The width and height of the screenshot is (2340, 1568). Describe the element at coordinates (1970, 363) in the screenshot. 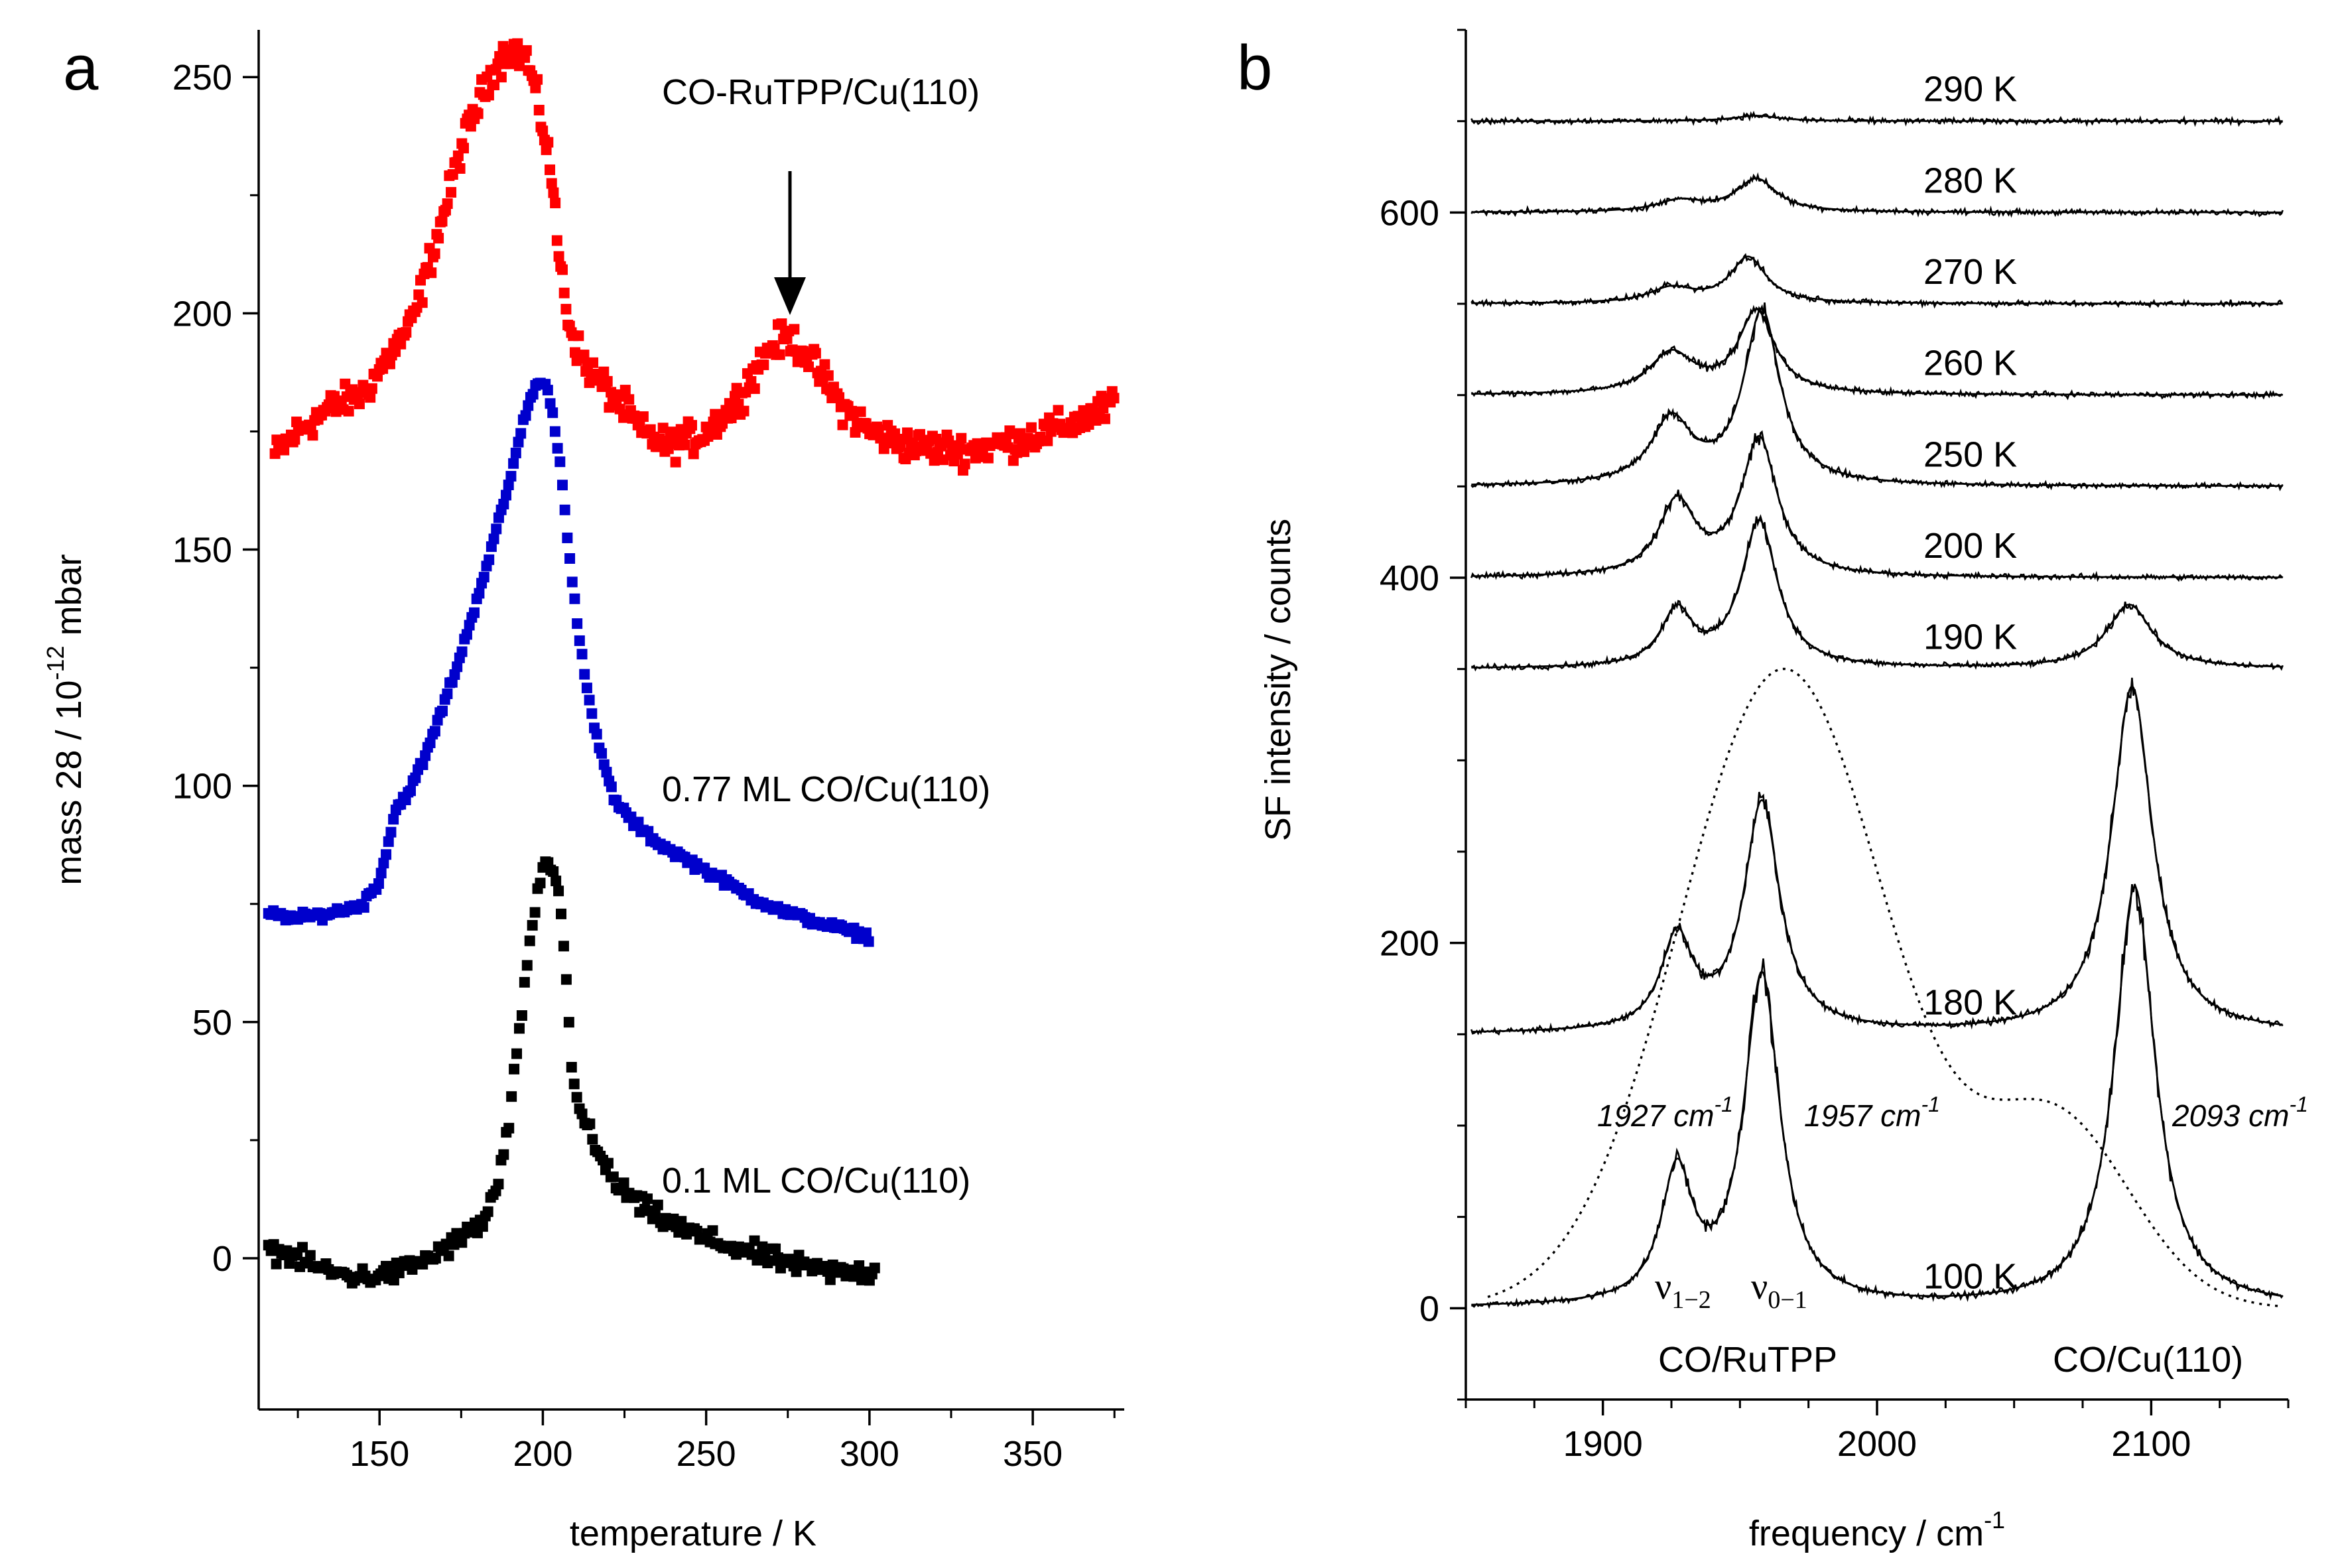

I see `temperature-label: 260 K` at that location.